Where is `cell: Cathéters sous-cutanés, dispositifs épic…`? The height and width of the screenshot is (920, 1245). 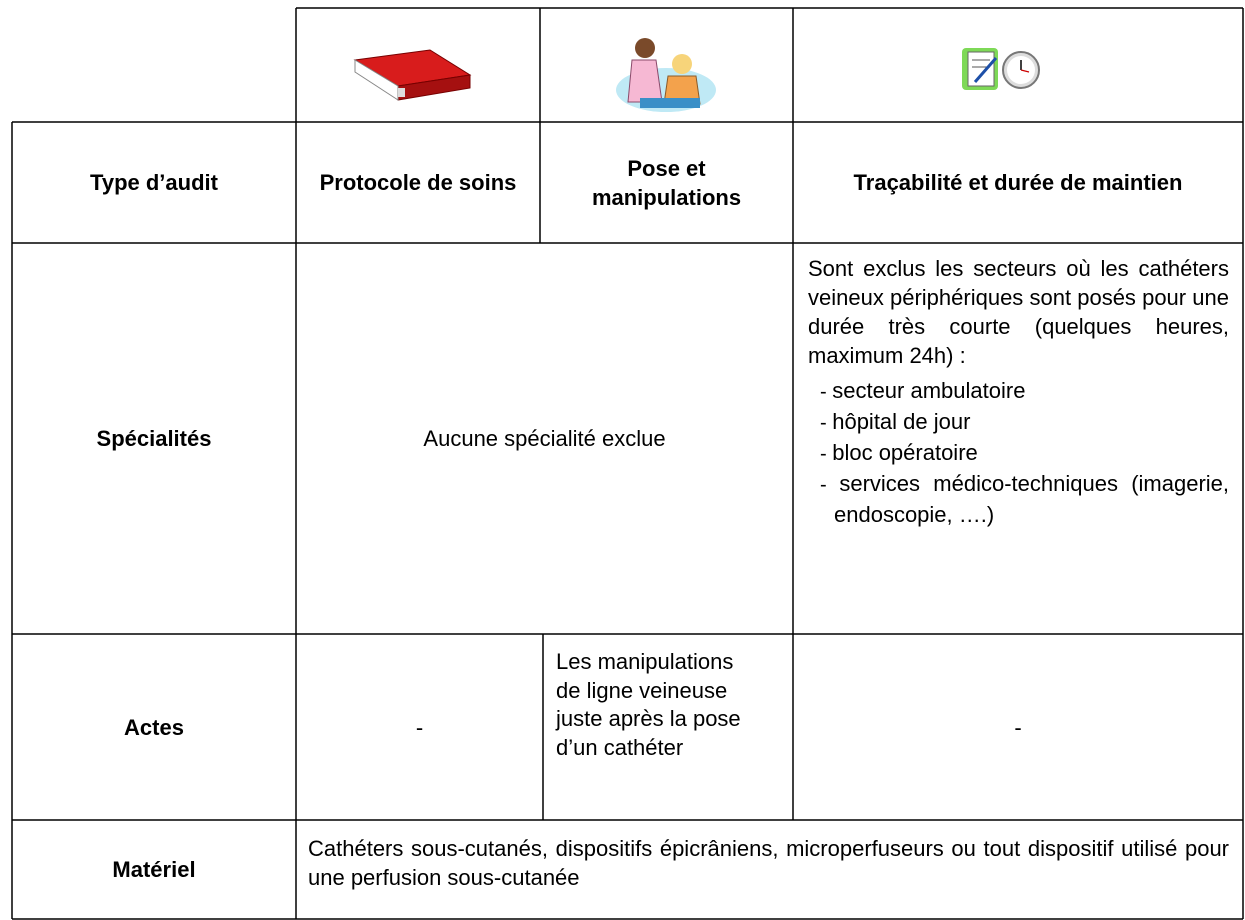 cell: Cathéters sous-cutanés, dispositifs épic… is located at coordinates (768, 863).